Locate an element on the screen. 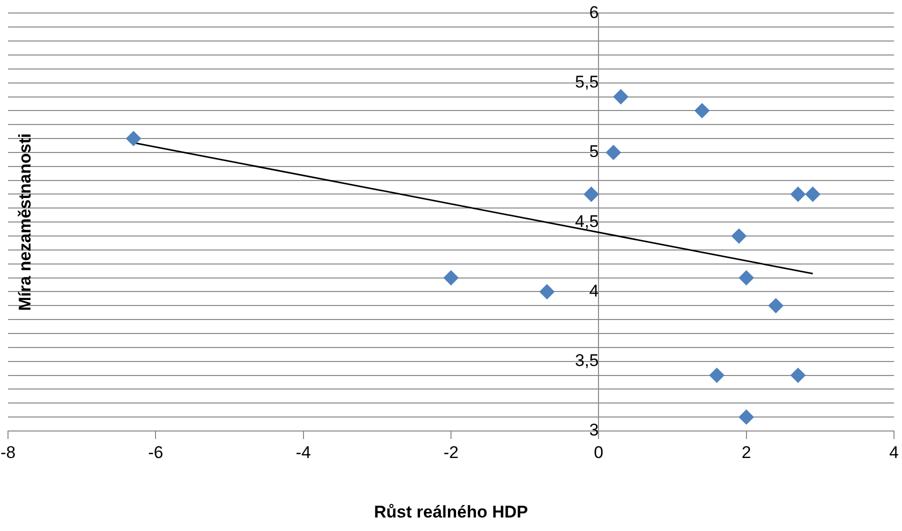  x-axis-title: Růst reálného HDP is located at coordinates (451, 512).